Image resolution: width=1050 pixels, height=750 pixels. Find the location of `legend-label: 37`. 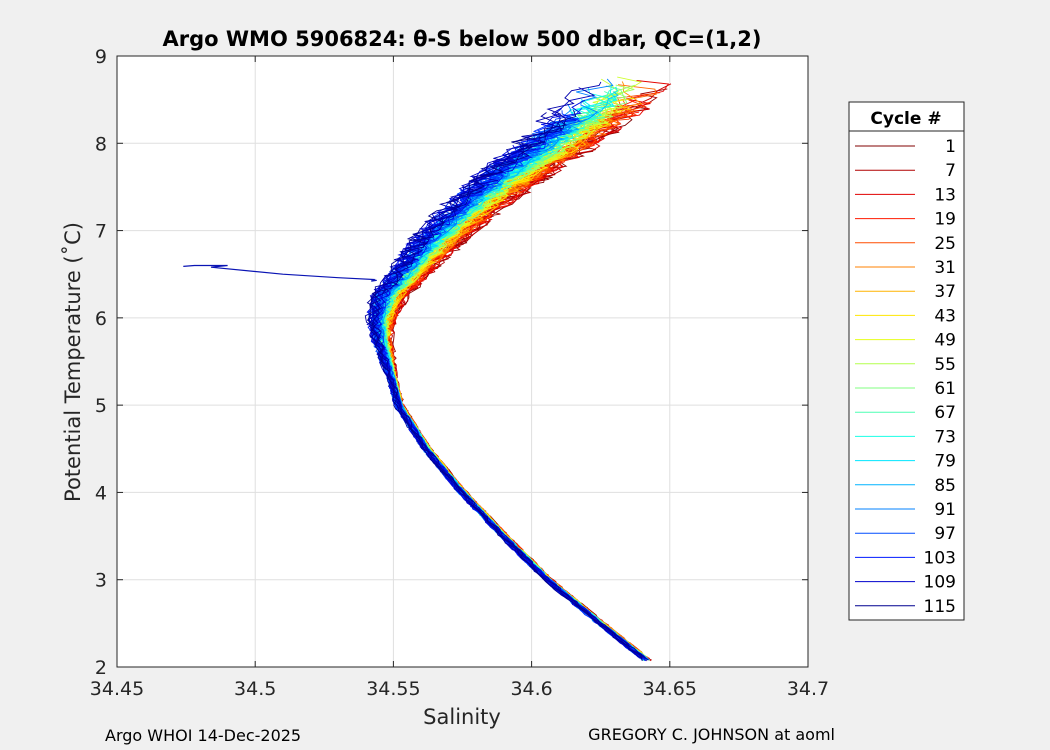

legend-label: 37 is located at coordinates (945, 292).